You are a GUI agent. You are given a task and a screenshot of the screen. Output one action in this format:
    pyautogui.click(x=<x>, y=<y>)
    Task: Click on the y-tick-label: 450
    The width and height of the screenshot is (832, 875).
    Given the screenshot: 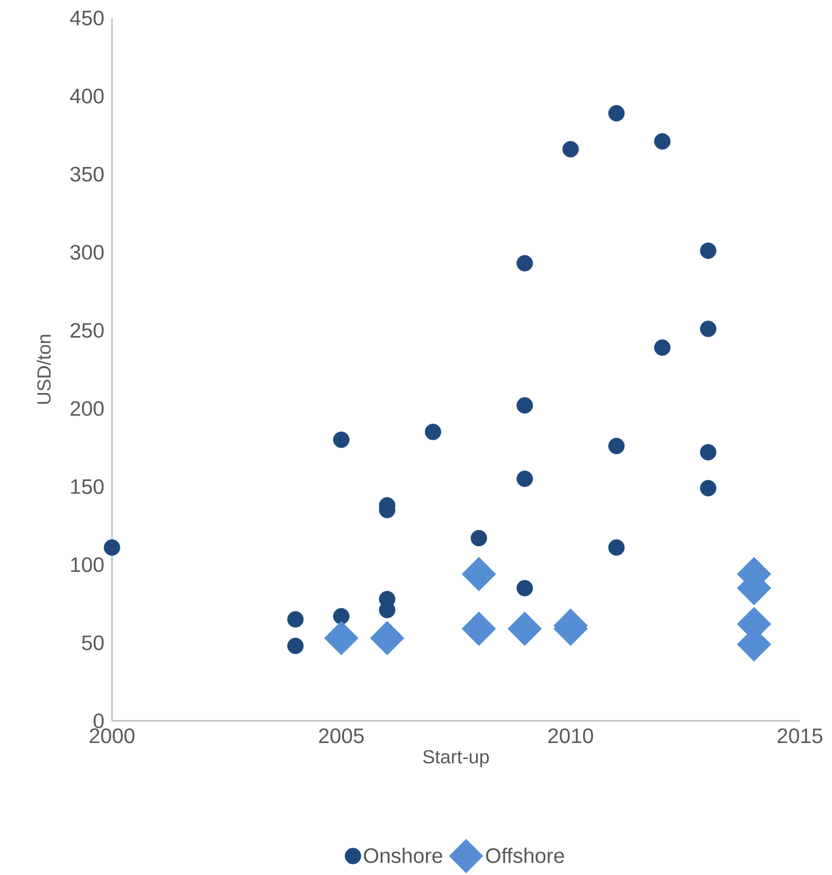 What is the action you would take?
    pyautogui.click(x=87, y=18)
    